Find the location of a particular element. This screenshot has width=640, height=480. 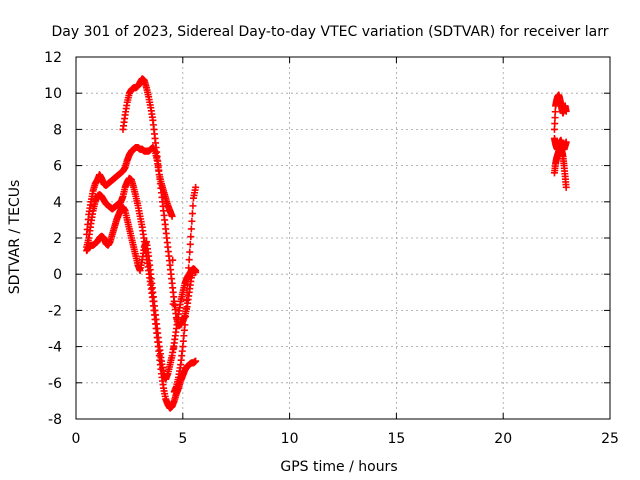

y-tick-label: -6 is located at coordinates (55, 384).